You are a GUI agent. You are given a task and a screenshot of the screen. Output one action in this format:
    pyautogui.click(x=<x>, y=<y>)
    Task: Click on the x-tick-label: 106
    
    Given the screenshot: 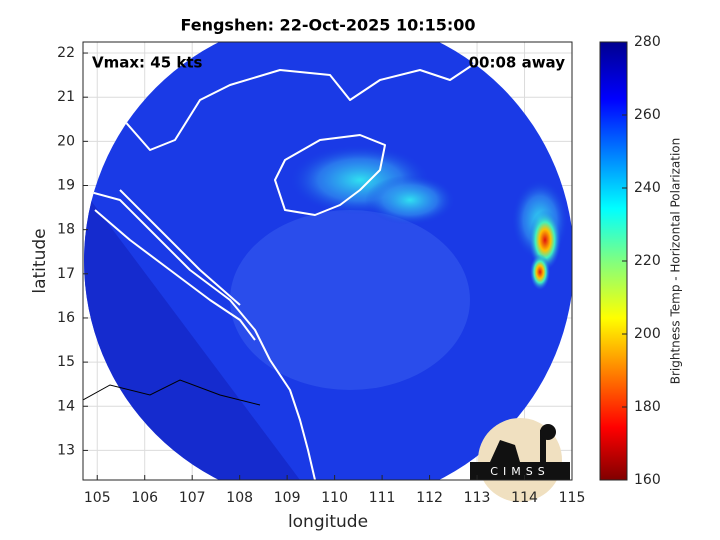 What is the action you would take?
    pyautogui.click(x=144, y=498)
    